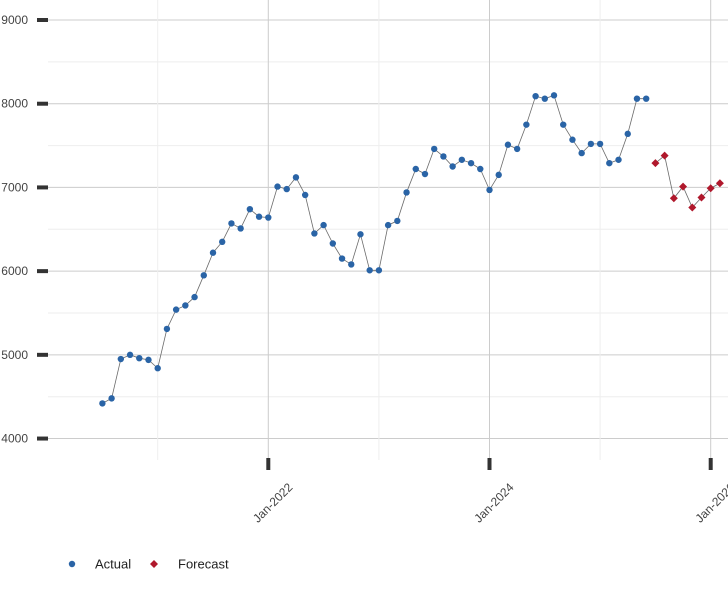 This screenshot has height=600, width=728. Describe the element at coordinates (14, 20) in the screenshot. I see `y-tick-label: 9000` at that location.